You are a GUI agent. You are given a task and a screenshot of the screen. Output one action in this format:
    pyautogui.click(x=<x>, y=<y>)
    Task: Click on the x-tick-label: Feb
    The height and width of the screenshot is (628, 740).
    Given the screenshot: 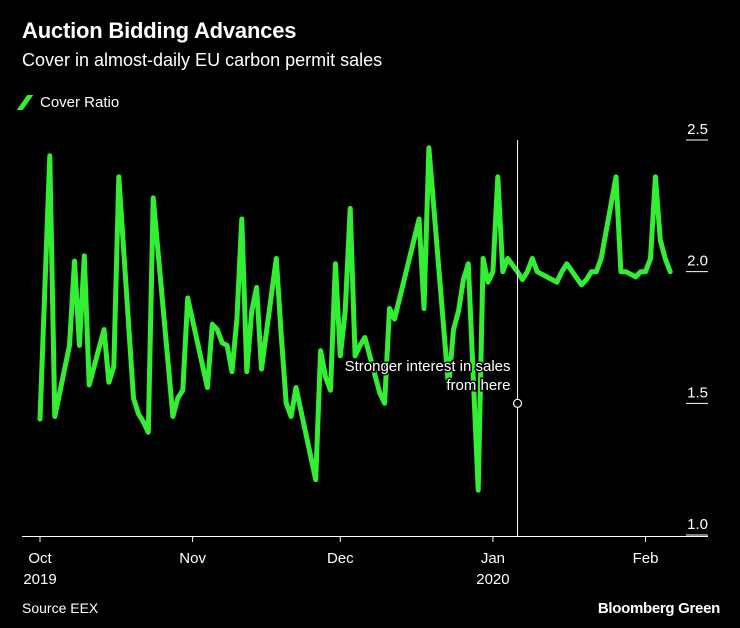 What is the action you would take?
    pyautogui.click(x=646, y=558)
    